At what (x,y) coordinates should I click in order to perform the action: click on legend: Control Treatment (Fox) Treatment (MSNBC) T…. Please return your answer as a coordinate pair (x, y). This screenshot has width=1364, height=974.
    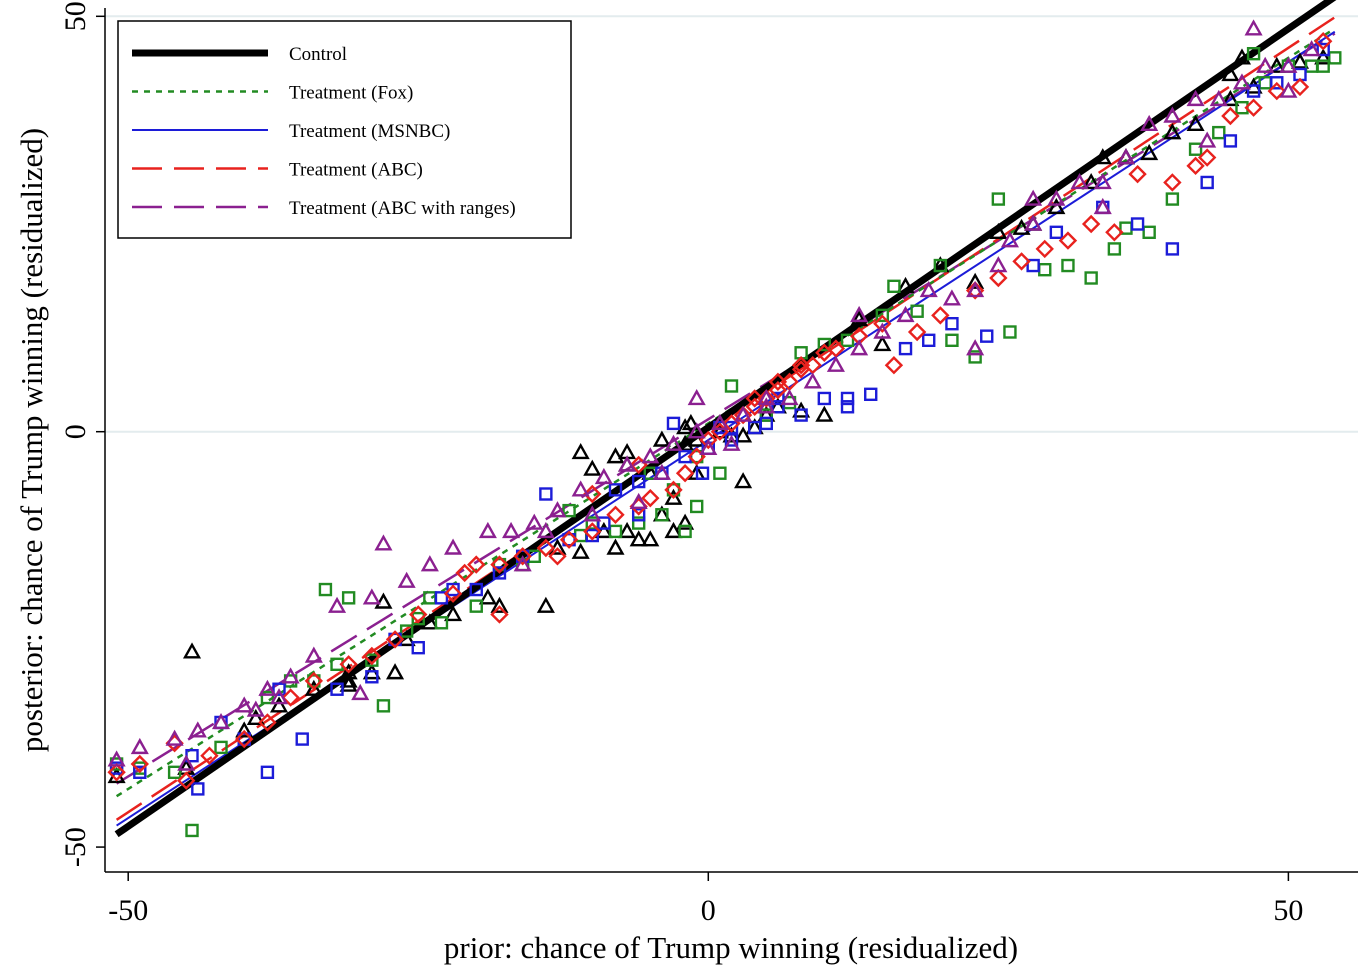
    Looking at the image, I should click on (344, 129).